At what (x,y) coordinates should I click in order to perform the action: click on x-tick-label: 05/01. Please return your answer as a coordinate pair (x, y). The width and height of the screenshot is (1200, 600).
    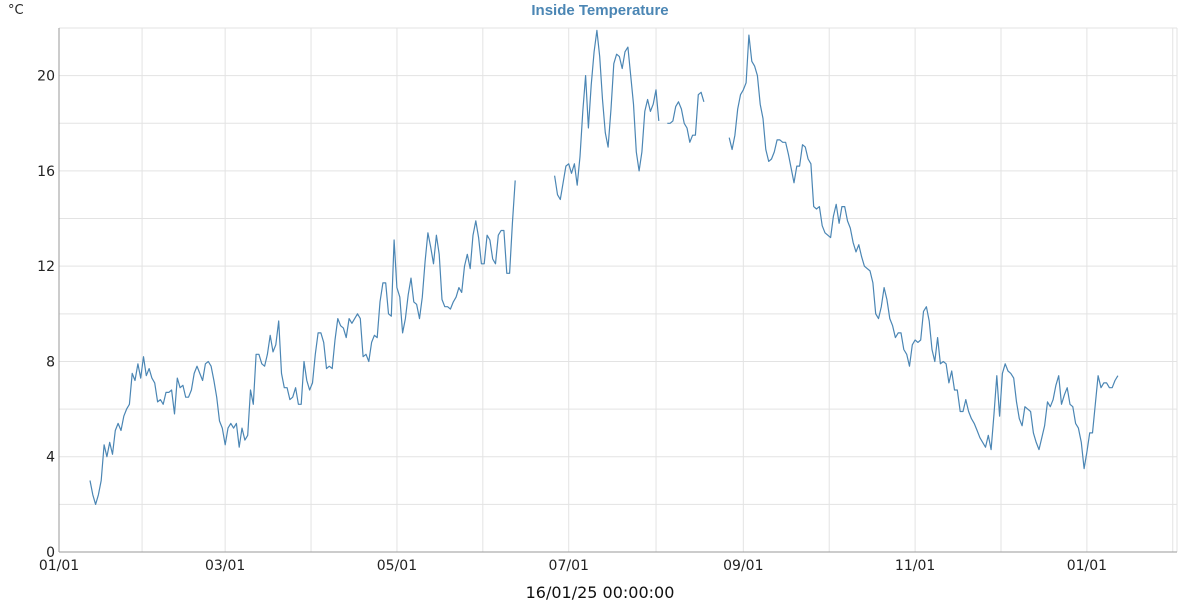
    Looking at the image, I should click on (397, 566).